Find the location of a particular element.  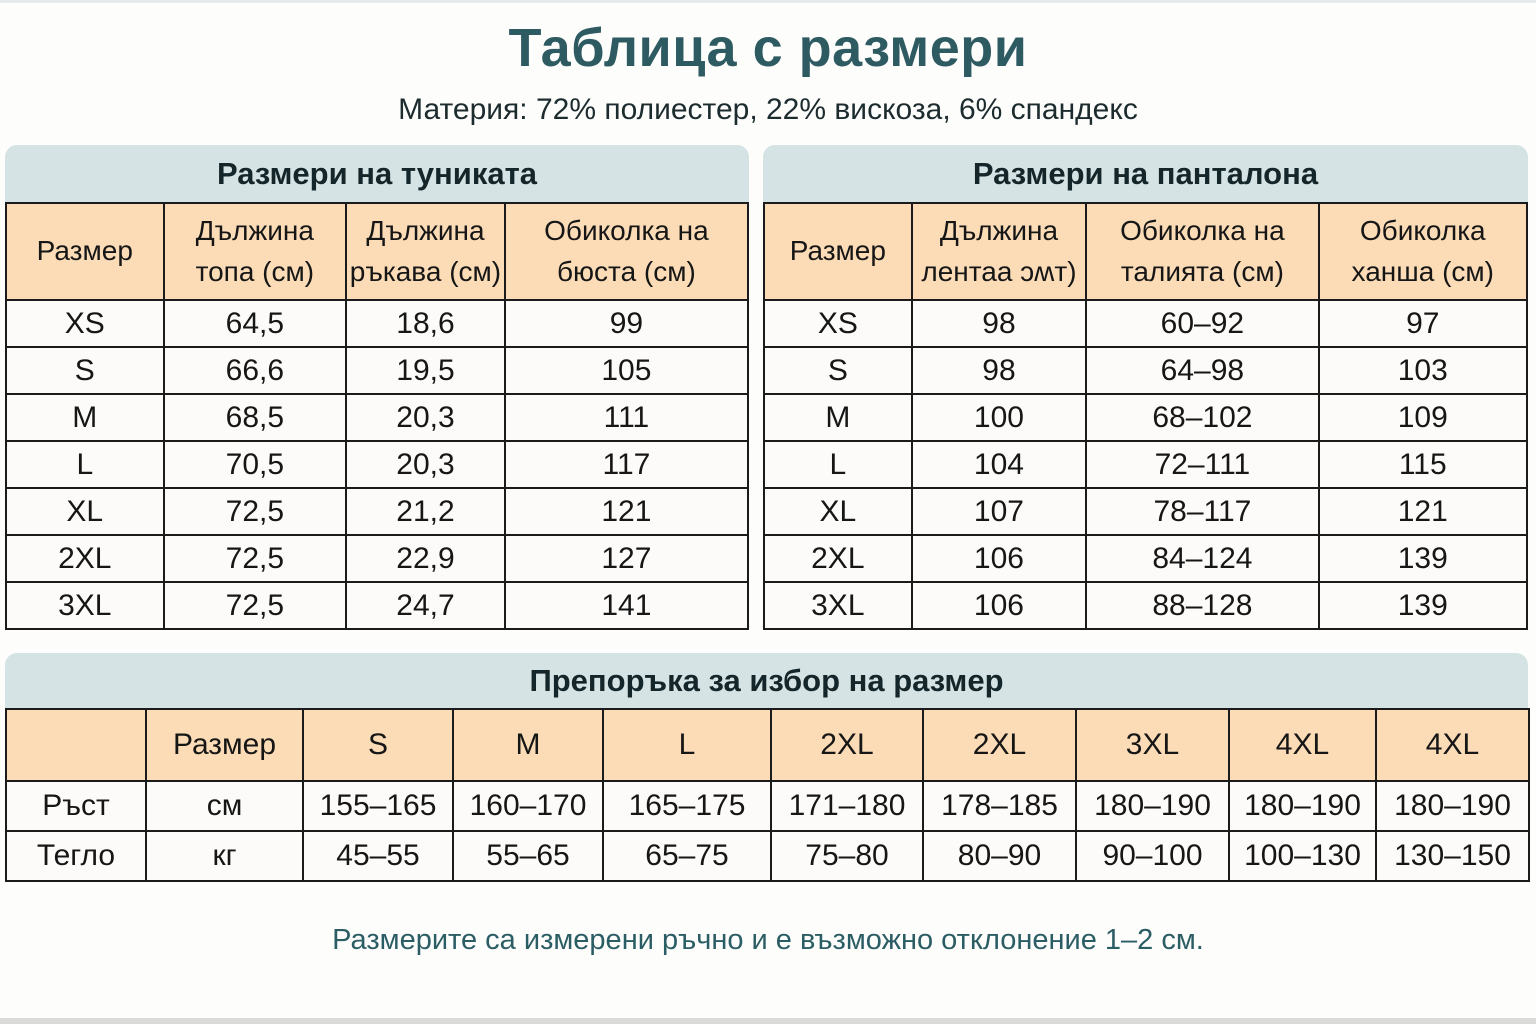

tunic-col-sleeve-length: Дължина ръкава (см) is located at coordinates (425, 251).